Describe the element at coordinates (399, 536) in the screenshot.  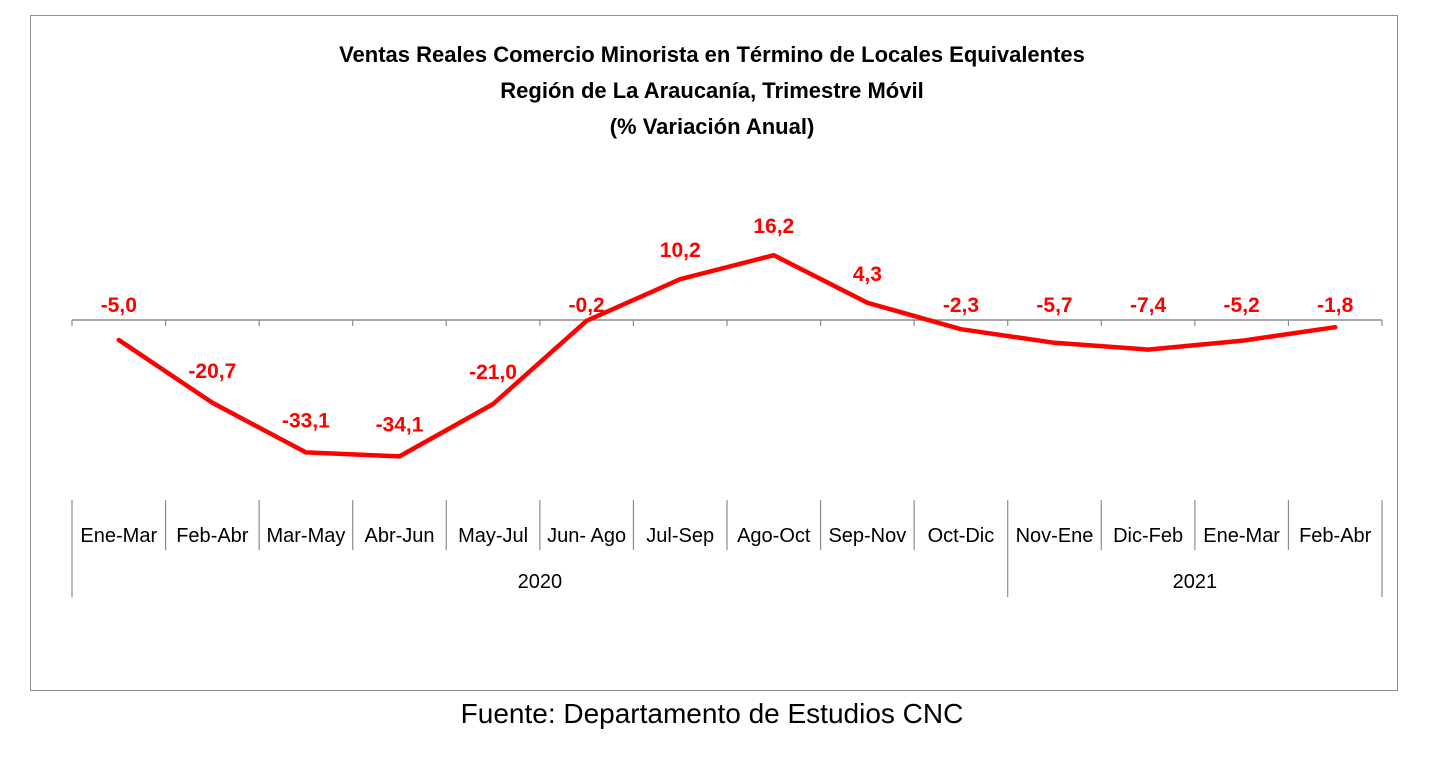
I see `x-tick-label: Abr-Jun` at that location.